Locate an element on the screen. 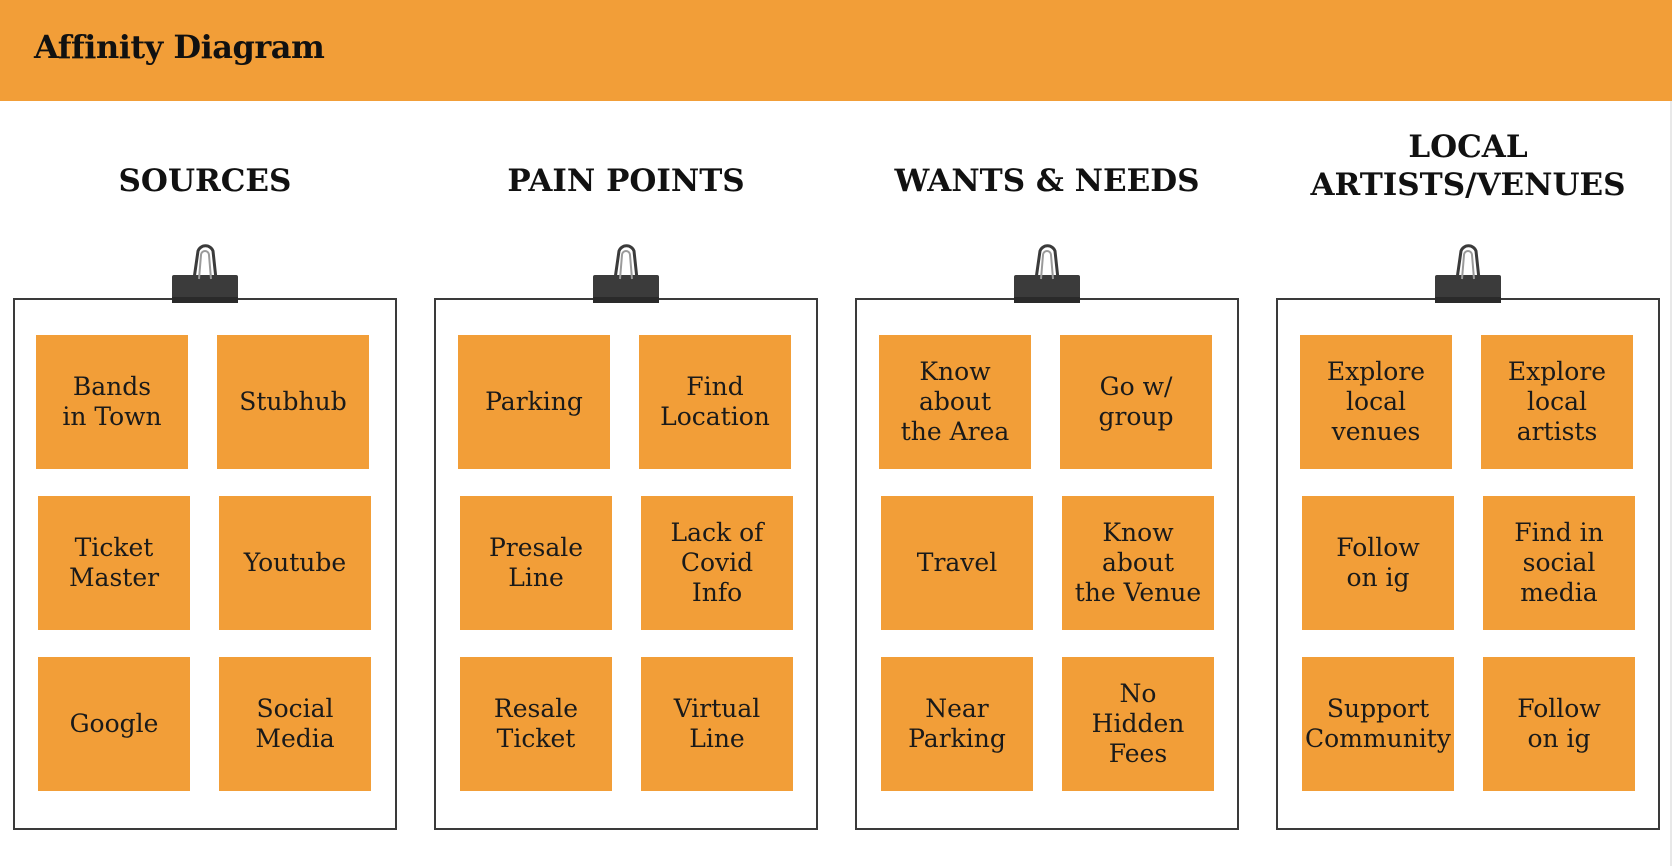 The width and height of the screenshot is (1672, 866). sticky-note: Google is located at coordinates (114, 724).